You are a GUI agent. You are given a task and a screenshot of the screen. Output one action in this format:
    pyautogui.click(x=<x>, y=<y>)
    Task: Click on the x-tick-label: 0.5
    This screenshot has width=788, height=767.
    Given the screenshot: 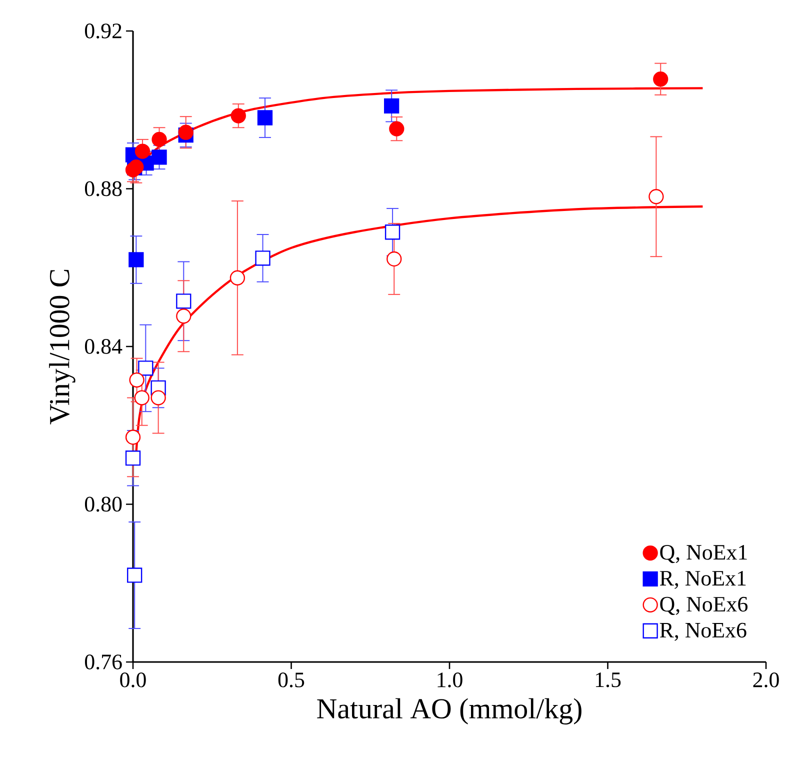 What is the action you would take?
    pyautogui.click(x=291, y=680)
    